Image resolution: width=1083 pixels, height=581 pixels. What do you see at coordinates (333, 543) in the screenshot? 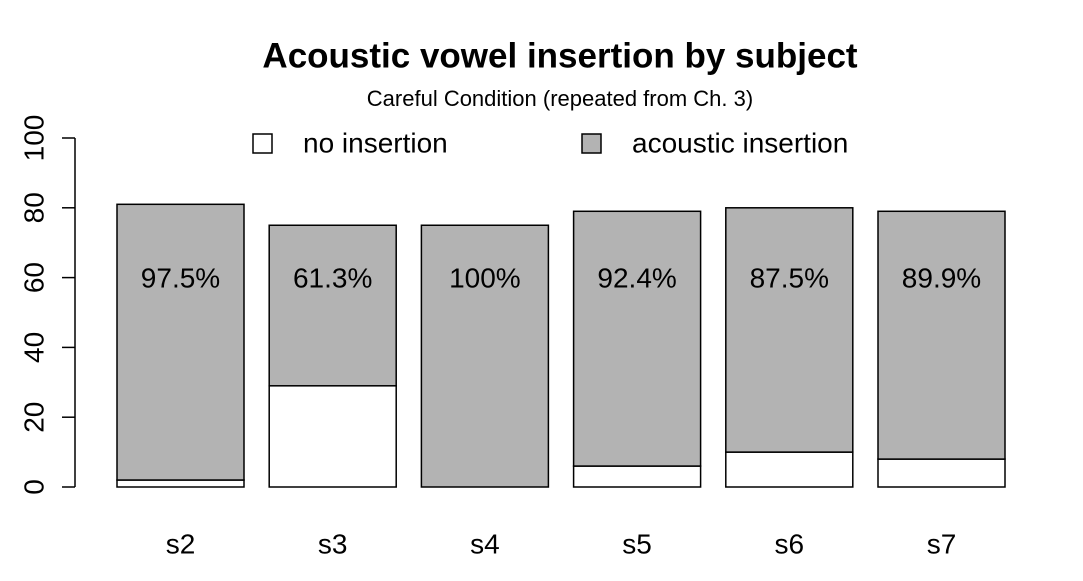
I see `x-tick-label: s3` at bounding box center [333, 543].